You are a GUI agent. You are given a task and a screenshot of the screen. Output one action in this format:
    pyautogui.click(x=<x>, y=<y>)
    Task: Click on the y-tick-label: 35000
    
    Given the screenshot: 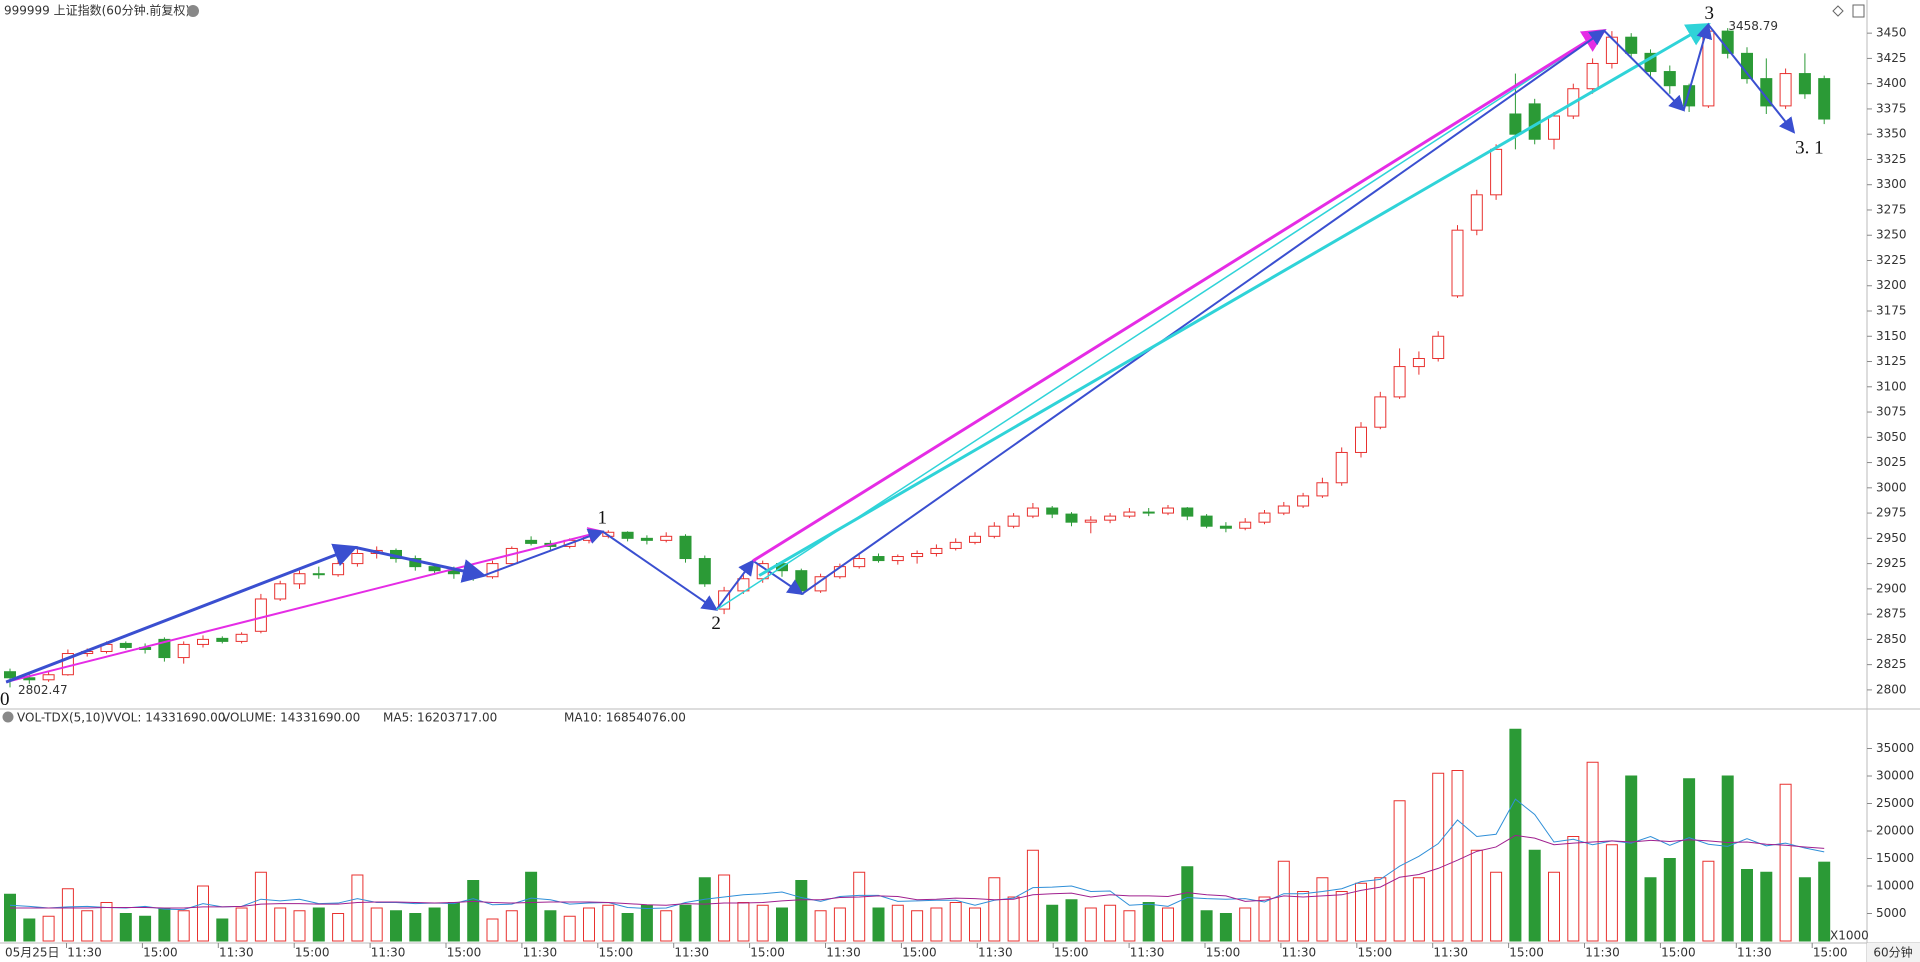 What is the action you would take?
    pyautogui.click(x=1895, y=748)
    